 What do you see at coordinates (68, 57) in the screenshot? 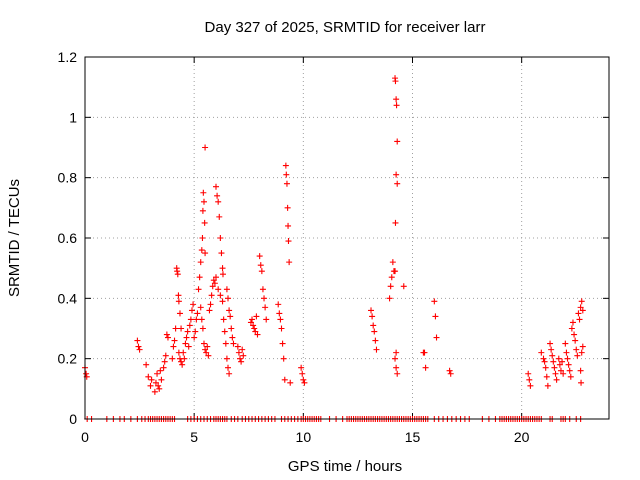
I see `y-tick-label: 1.2` at bounding box center [68, 57].